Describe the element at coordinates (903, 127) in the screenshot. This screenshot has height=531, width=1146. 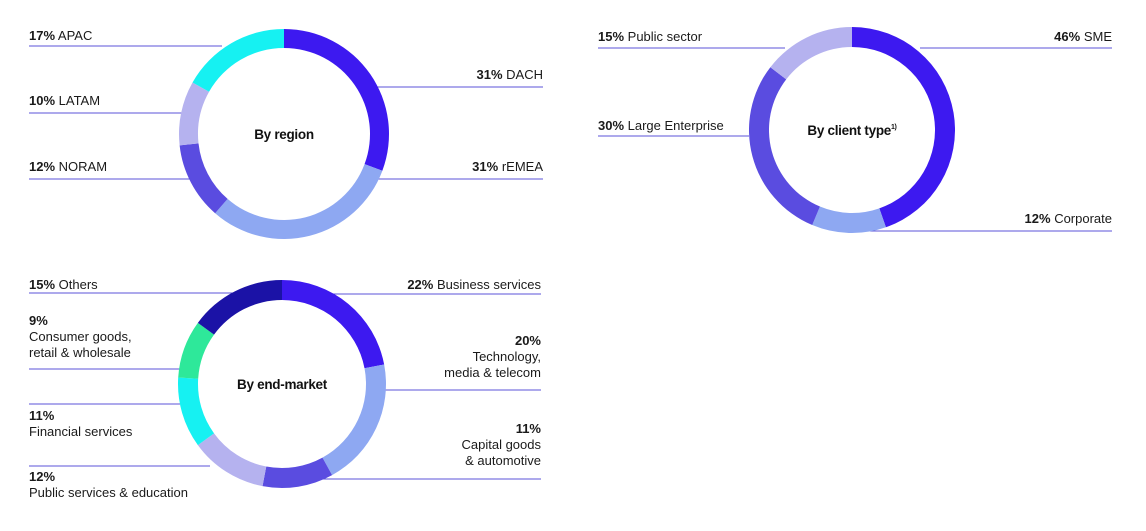
I see `slice-sme` at that location.